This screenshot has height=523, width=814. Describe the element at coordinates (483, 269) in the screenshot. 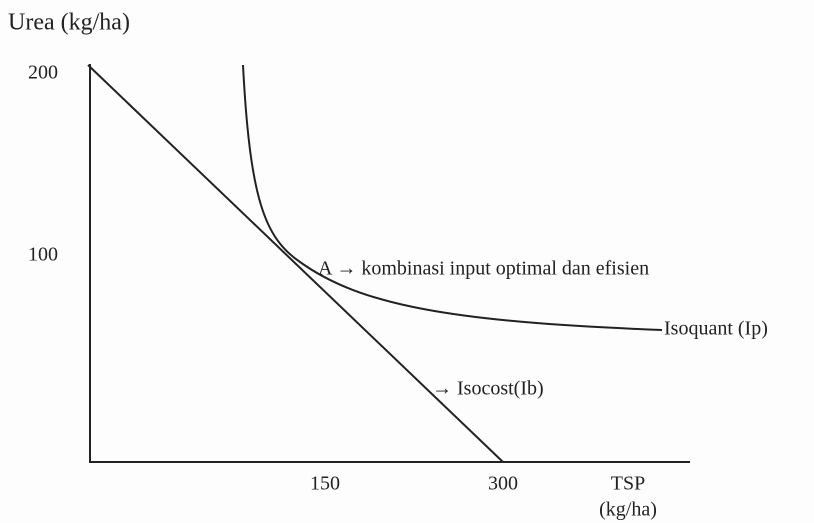

I see `point-annotation: A → kombinasi input optimal dan efisien` at that location.